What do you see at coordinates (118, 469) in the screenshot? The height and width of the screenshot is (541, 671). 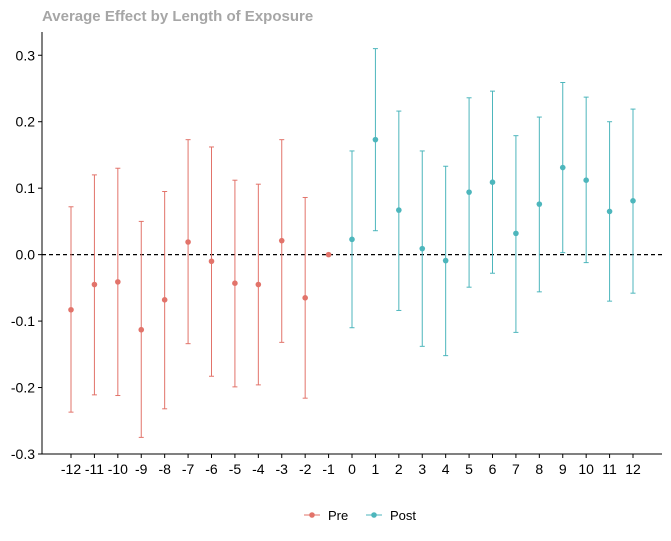 I see `x-tick-label: -10` at bounding box center [118, 469].